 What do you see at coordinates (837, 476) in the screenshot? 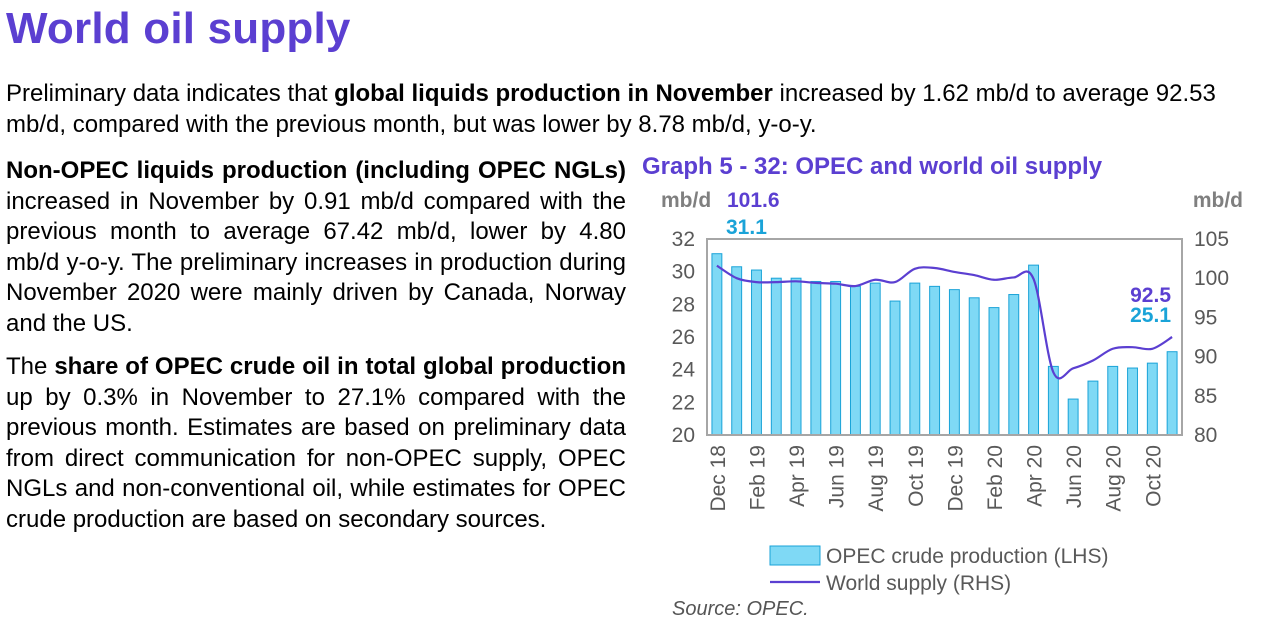
I see `x-tick-label: Jun 19` at bounding box center [837, 476].